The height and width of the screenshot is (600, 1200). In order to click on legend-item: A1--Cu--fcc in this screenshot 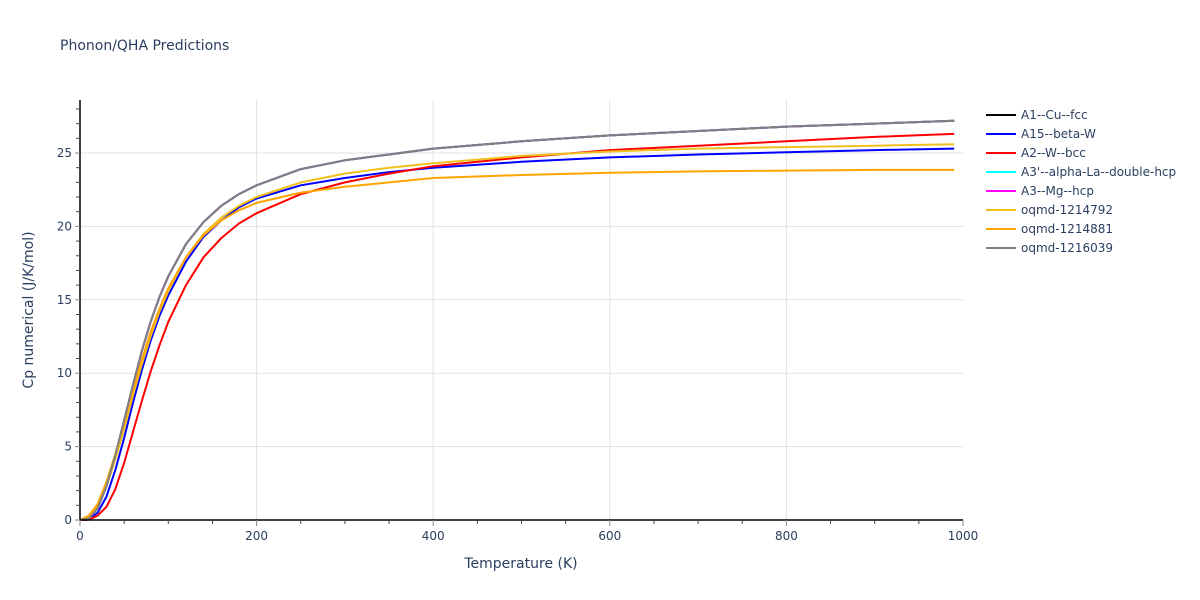, I will do `click(1037, 115)`.